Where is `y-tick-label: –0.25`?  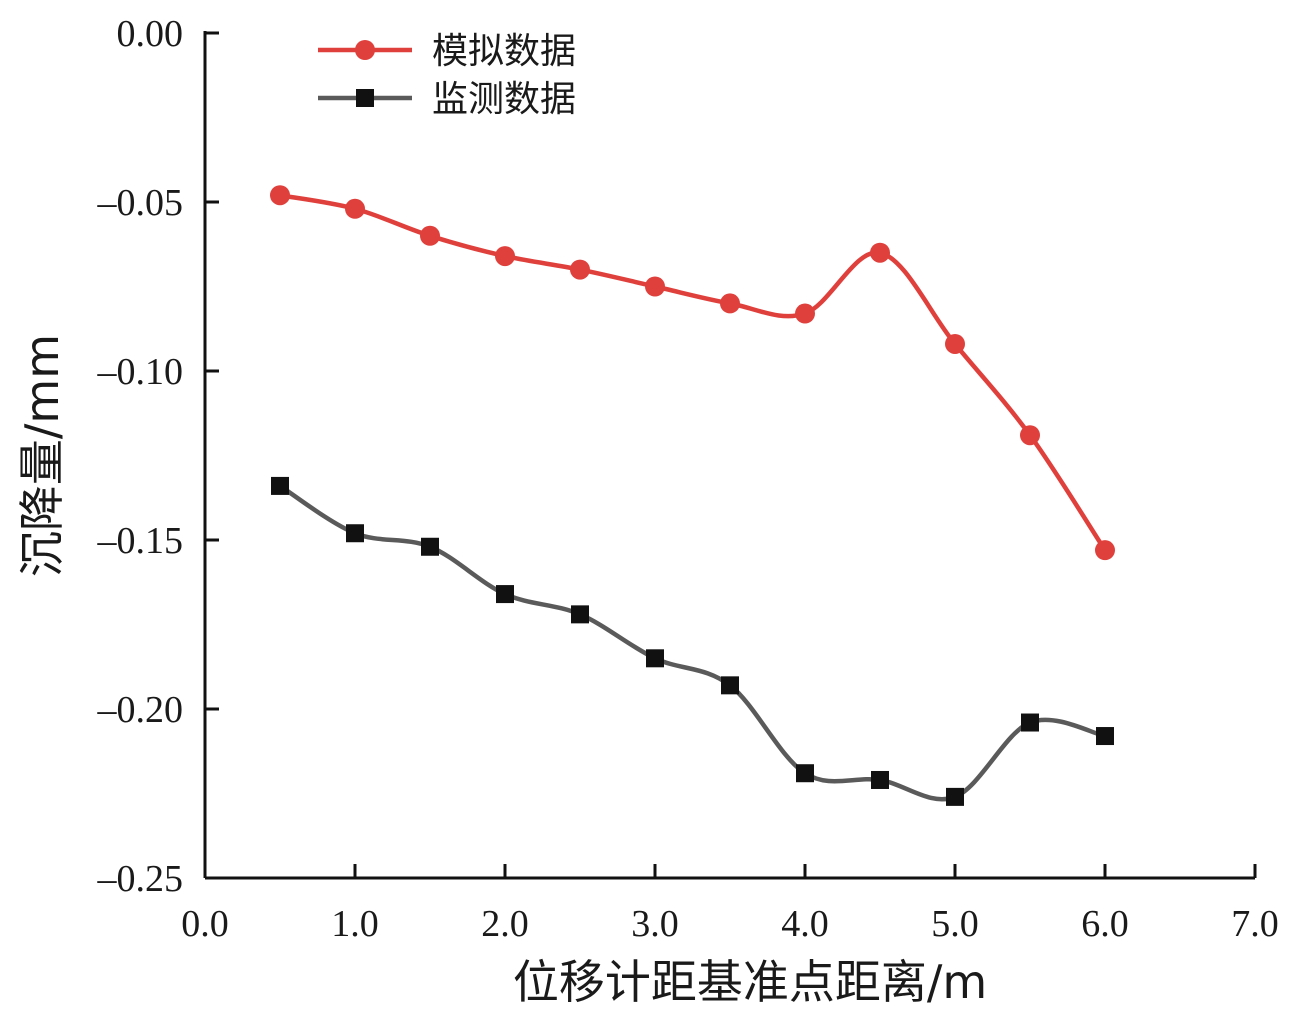 y-tick-label: –0.25 is located at coordinates (140, 879).